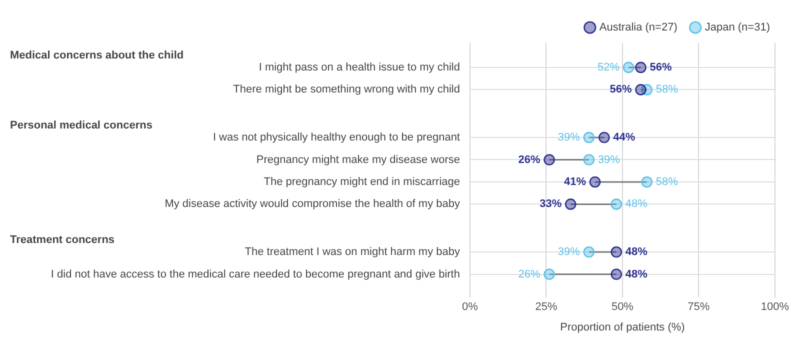  Describe the element at coordinates (624, 138) in the screenshot. I see `data-label: 44%` at that location.